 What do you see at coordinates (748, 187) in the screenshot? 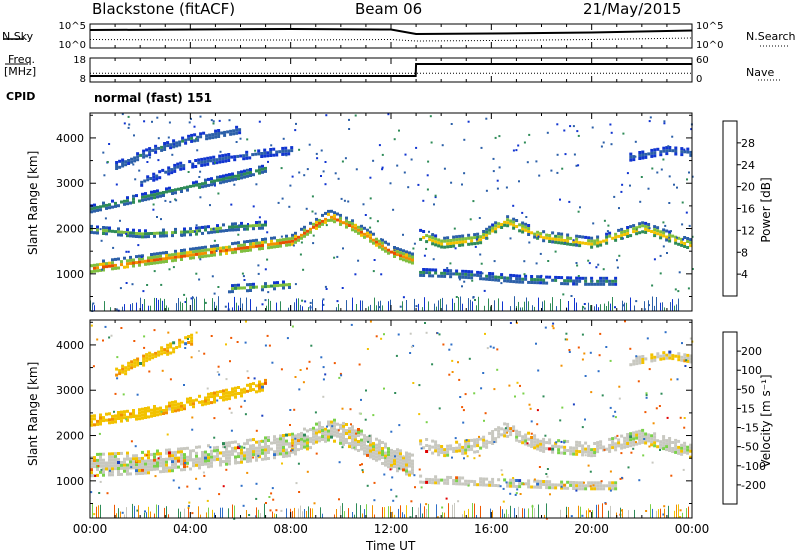
I see `power-colorbar-tick-label: 20` at bounding box center [748, 187].